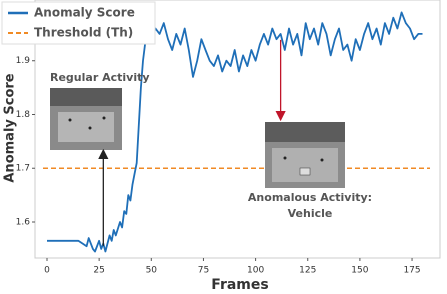 The height and width of the screenshot is (294, 447). I want to click on regular-activity-image, so click(86, 119).